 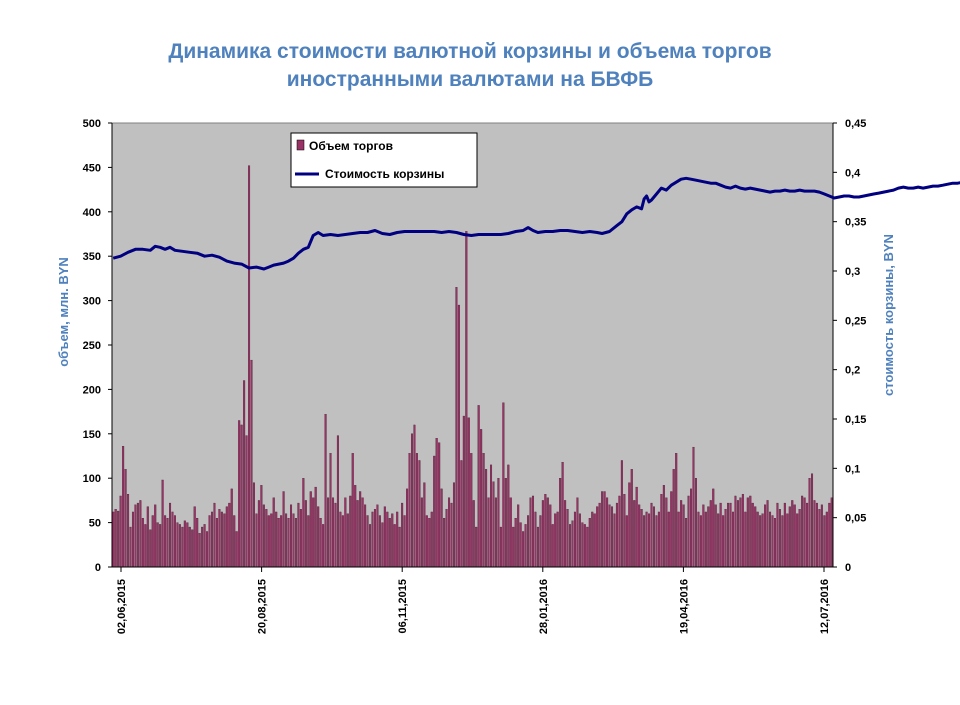 What do you see at coordinates (888, 315) in the screenshot?
I see `right-axis-label: стоимость корзины, BYN` at bounding box center [888, 315].